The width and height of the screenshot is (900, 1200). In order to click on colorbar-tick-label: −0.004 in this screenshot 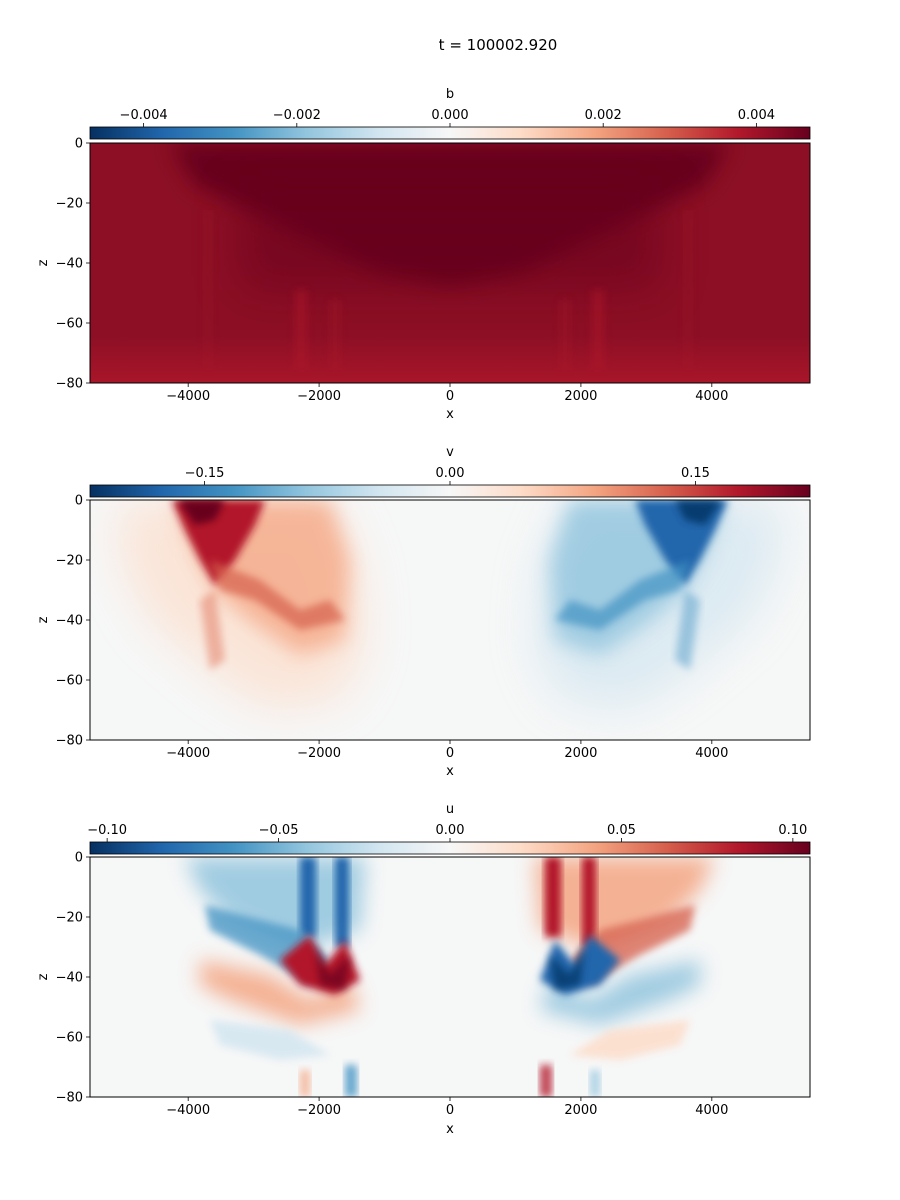, I will do `click(144, 115)`.